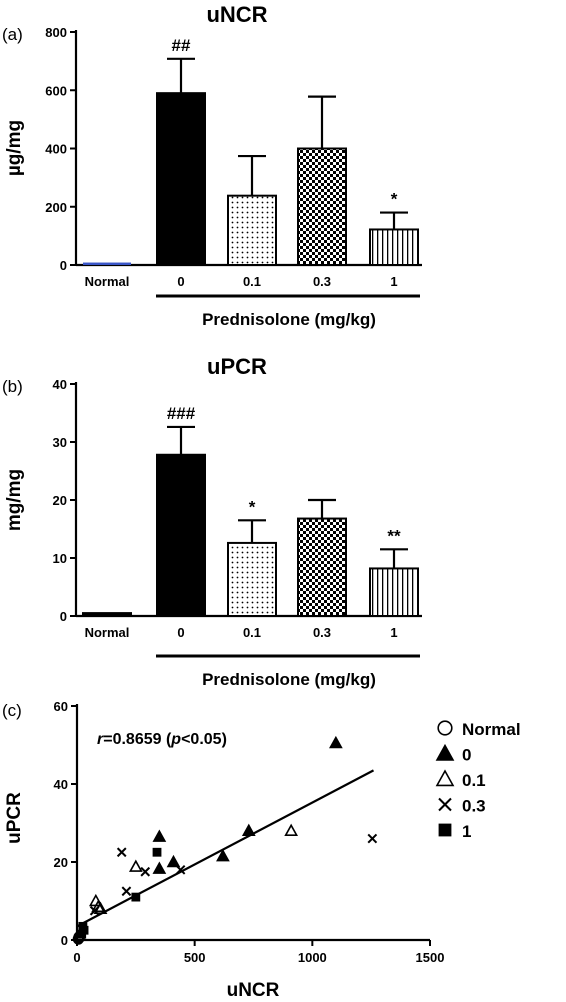 Image resolution: width=566 pixels, height=1002 pixels. What do you see at coordinates (14, 148) in the screenshot?
I see `y-axis-label-a: µg/mg` at bounding box center [14, 148].